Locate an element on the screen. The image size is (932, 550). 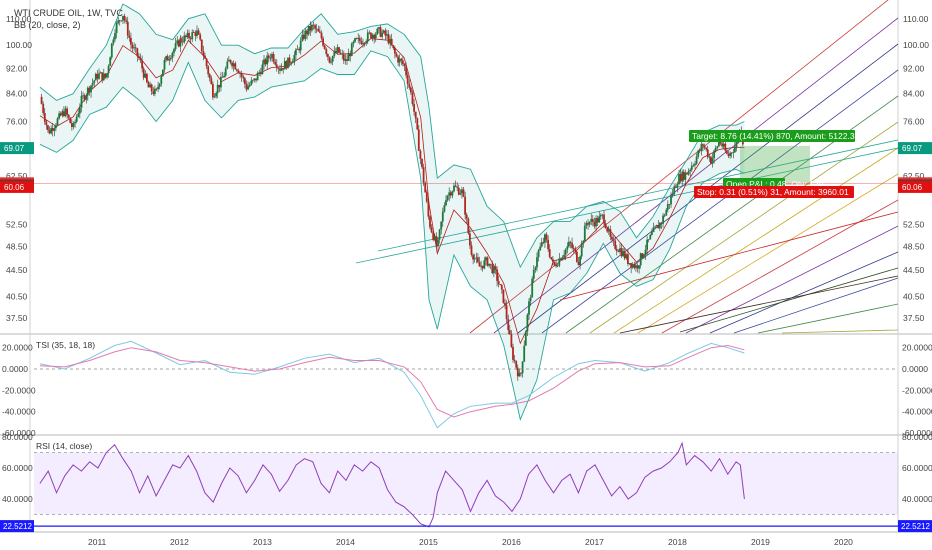
left-price-tick: 76.00 is located at coordinates (17, 122).